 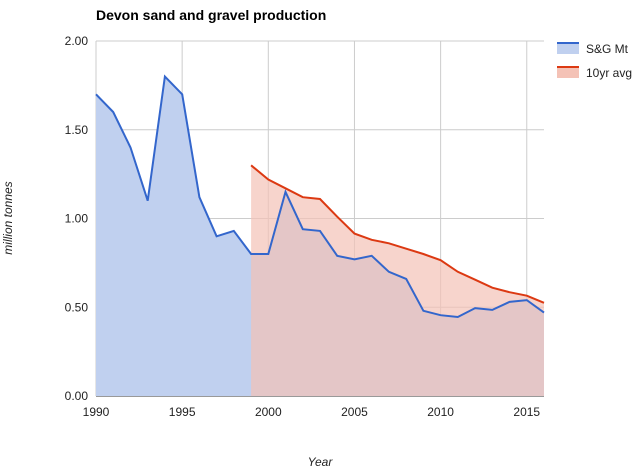 I want to click on x-tick-label: 1990, so click(x=96, y=412).